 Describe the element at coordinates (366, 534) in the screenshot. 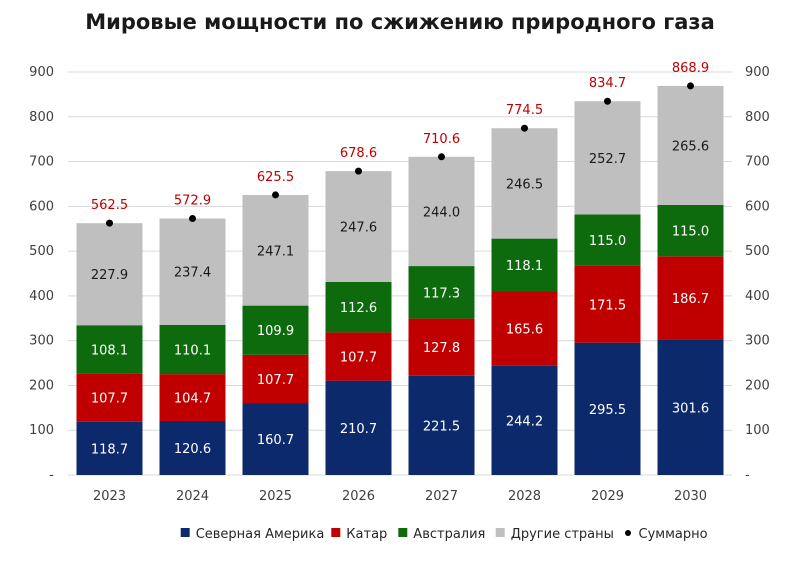

I see `legend-label: Катар` at that location.